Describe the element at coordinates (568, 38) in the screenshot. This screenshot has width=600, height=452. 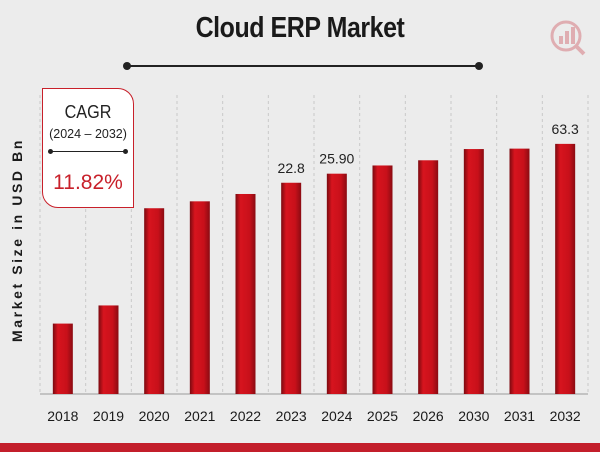
I see `brand-logo-icon` at that location.